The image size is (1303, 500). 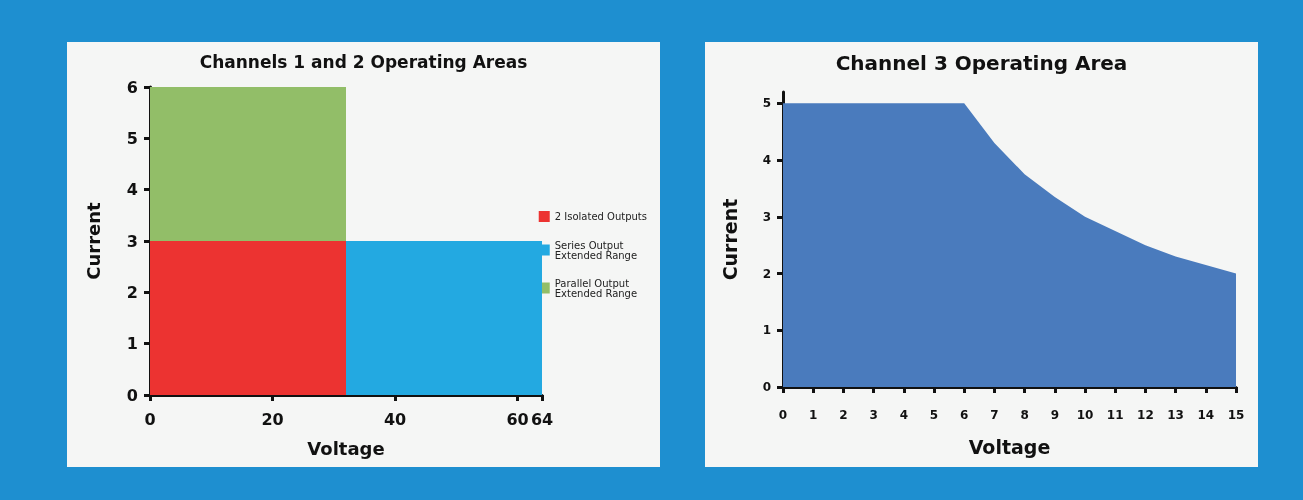 What do you see at coordinates (395, 419) in the screenshot?
I see `x-tick-label: 40` at bounding box center [395, 419].